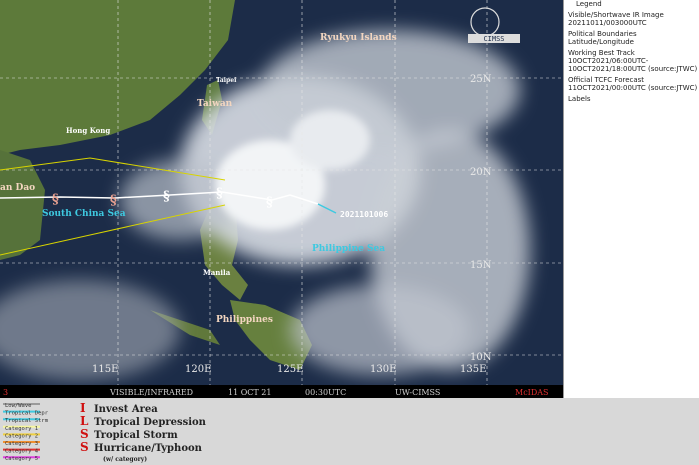 The height and width of the screenshot is (465, 699). I want to click on best-track, so click(327, 208).